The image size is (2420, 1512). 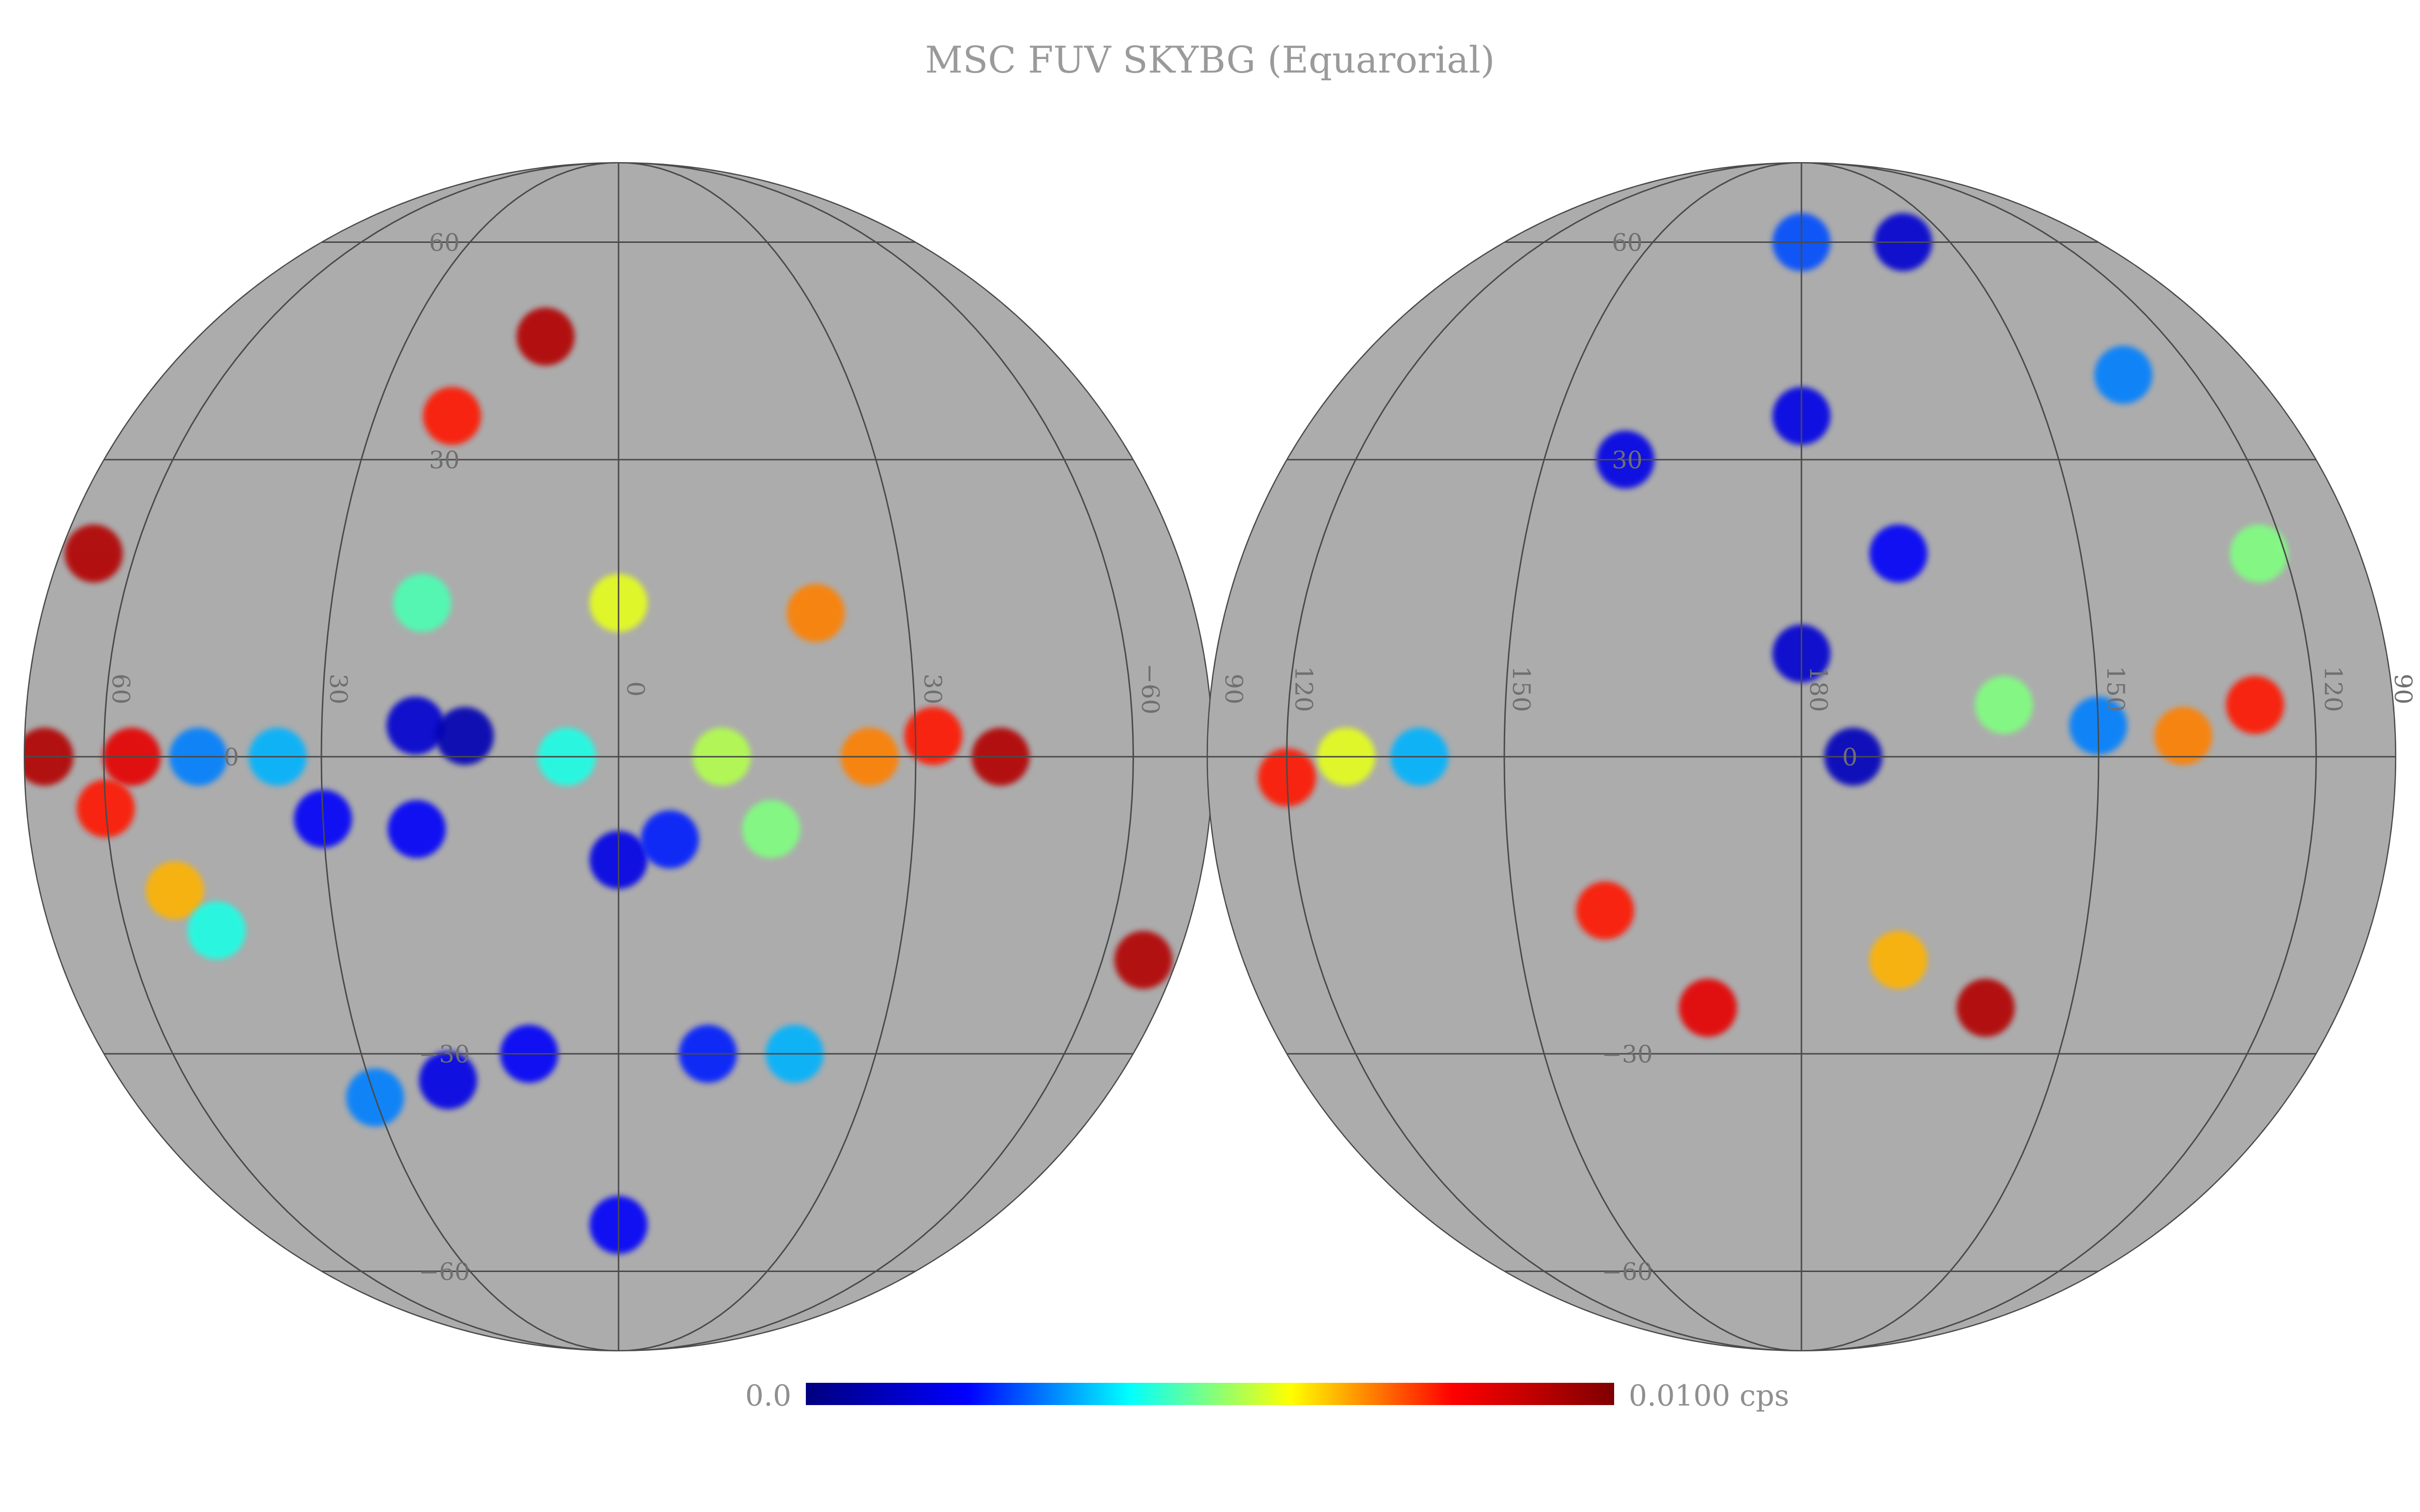 I want to click on colorbar-gradient, so click(x=1210, y=1394).